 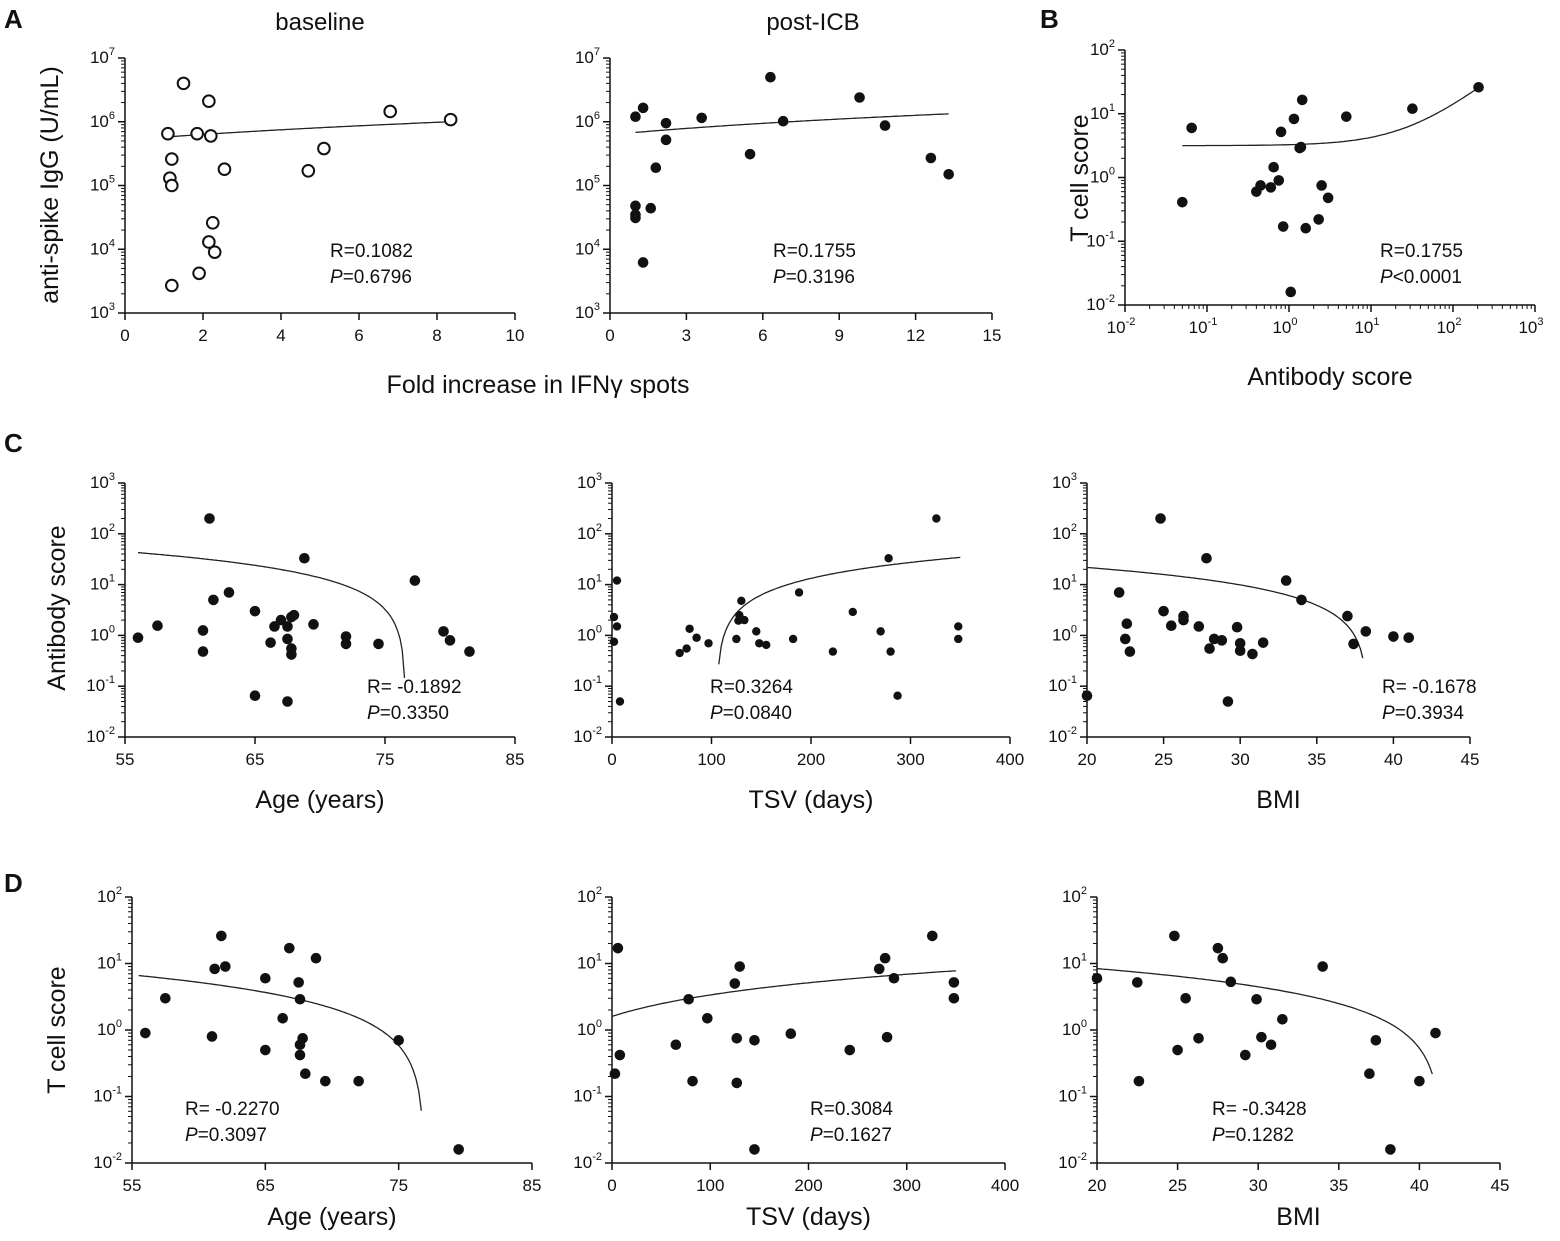 What do you see at coordinates (102, 532) in the screenshot?
I see `y-tick-label: 10²` at bounding box center [102, 532].